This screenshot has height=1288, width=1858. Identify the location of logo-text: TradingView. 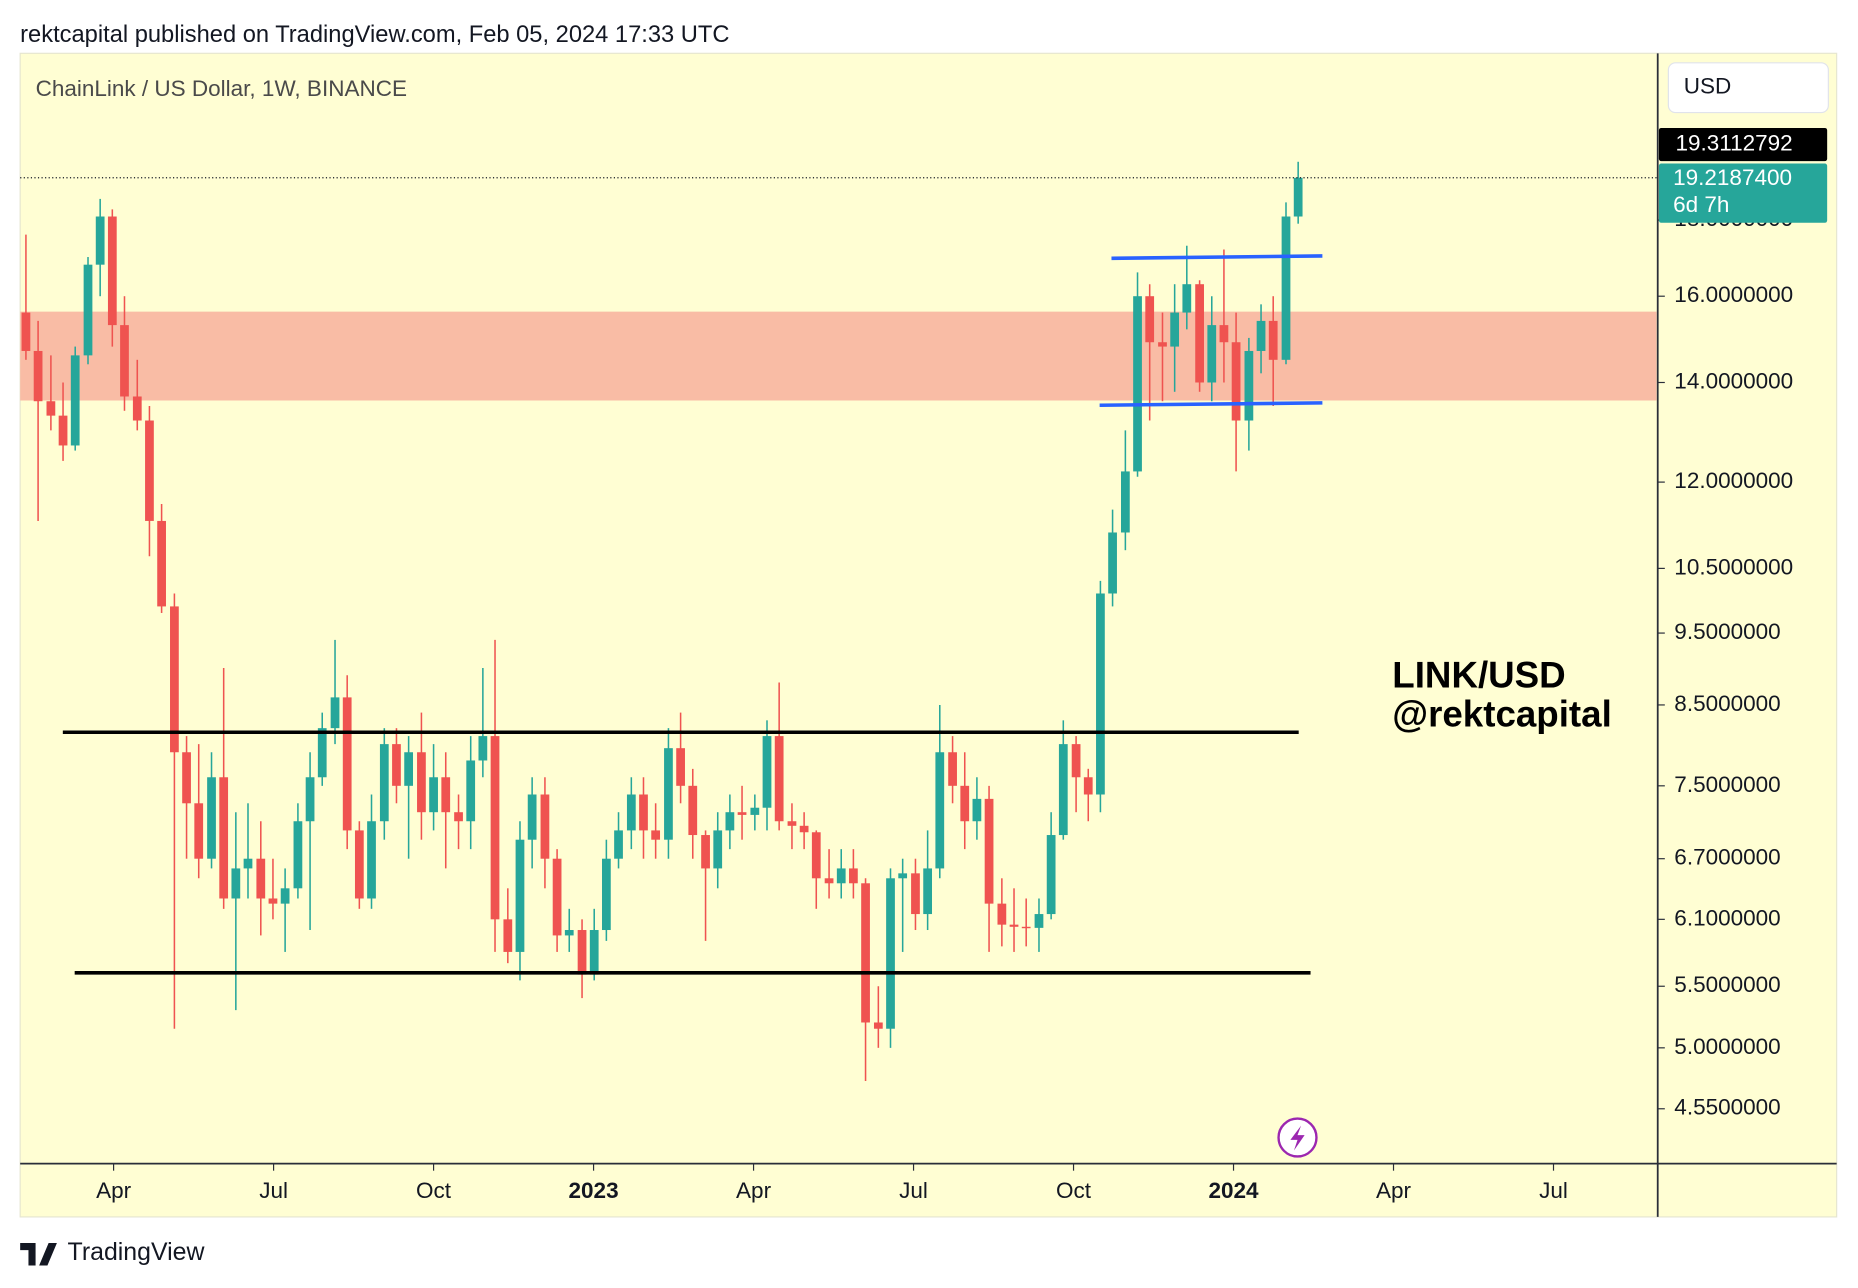
(137, 1252).